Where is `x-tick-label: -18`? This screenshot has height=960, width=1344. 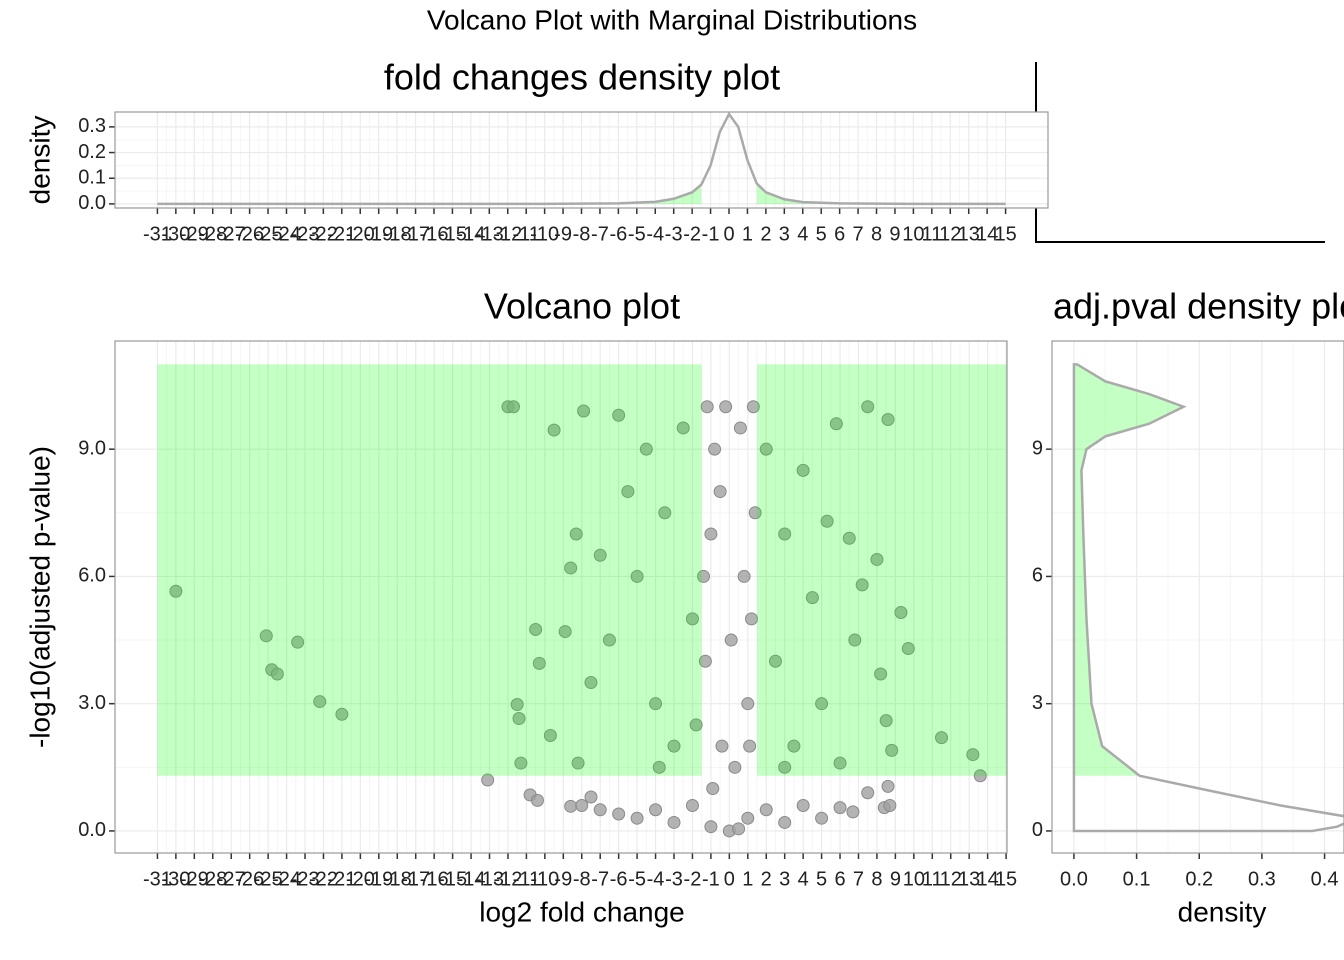
x-tick-label: -18 is located at coordinates (397, 234).